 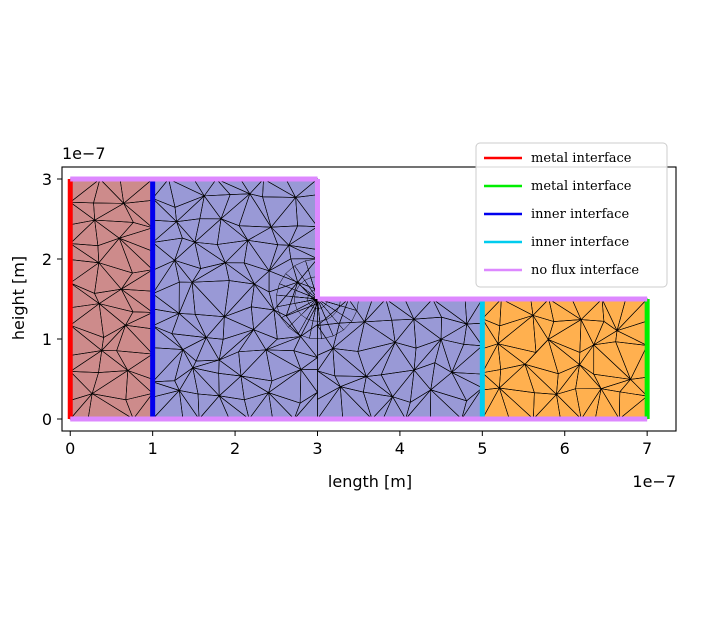 I want to click on x-tick-label: 2, so click(x=235, y=448).